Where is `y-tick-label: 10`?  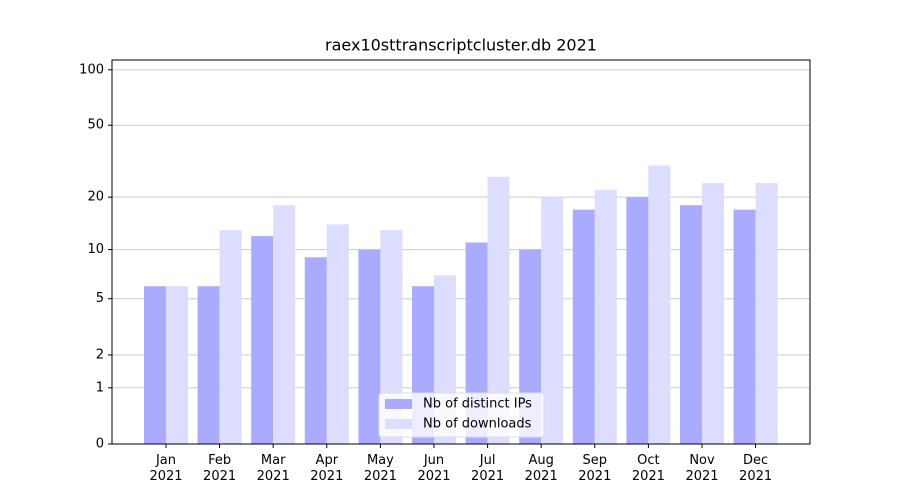
y-tick-label: 10 is located at coordinates (95, 249).